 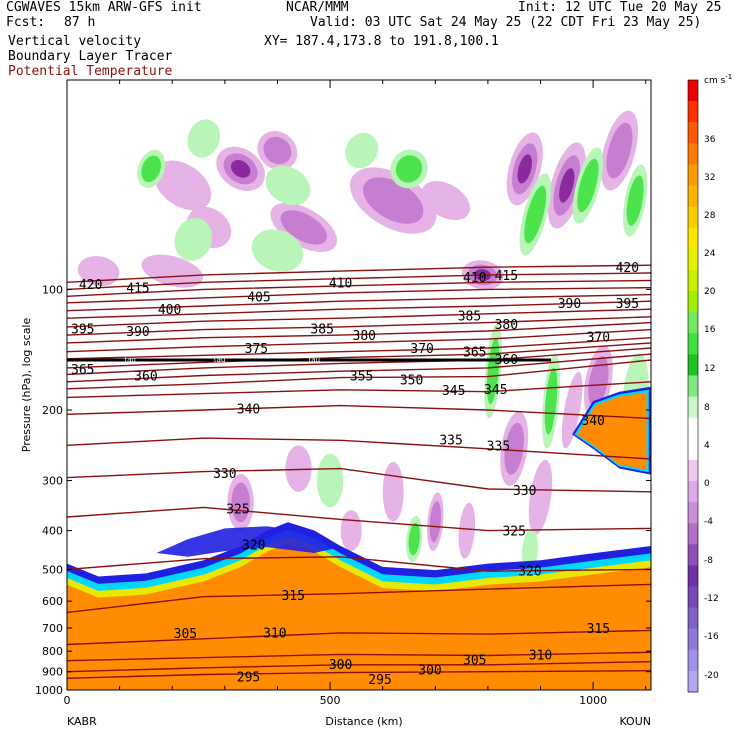 What do you see at coordinates (224, 474) in the screenshot?
I see `theta-label: 330` at bounding box center [224, 474].